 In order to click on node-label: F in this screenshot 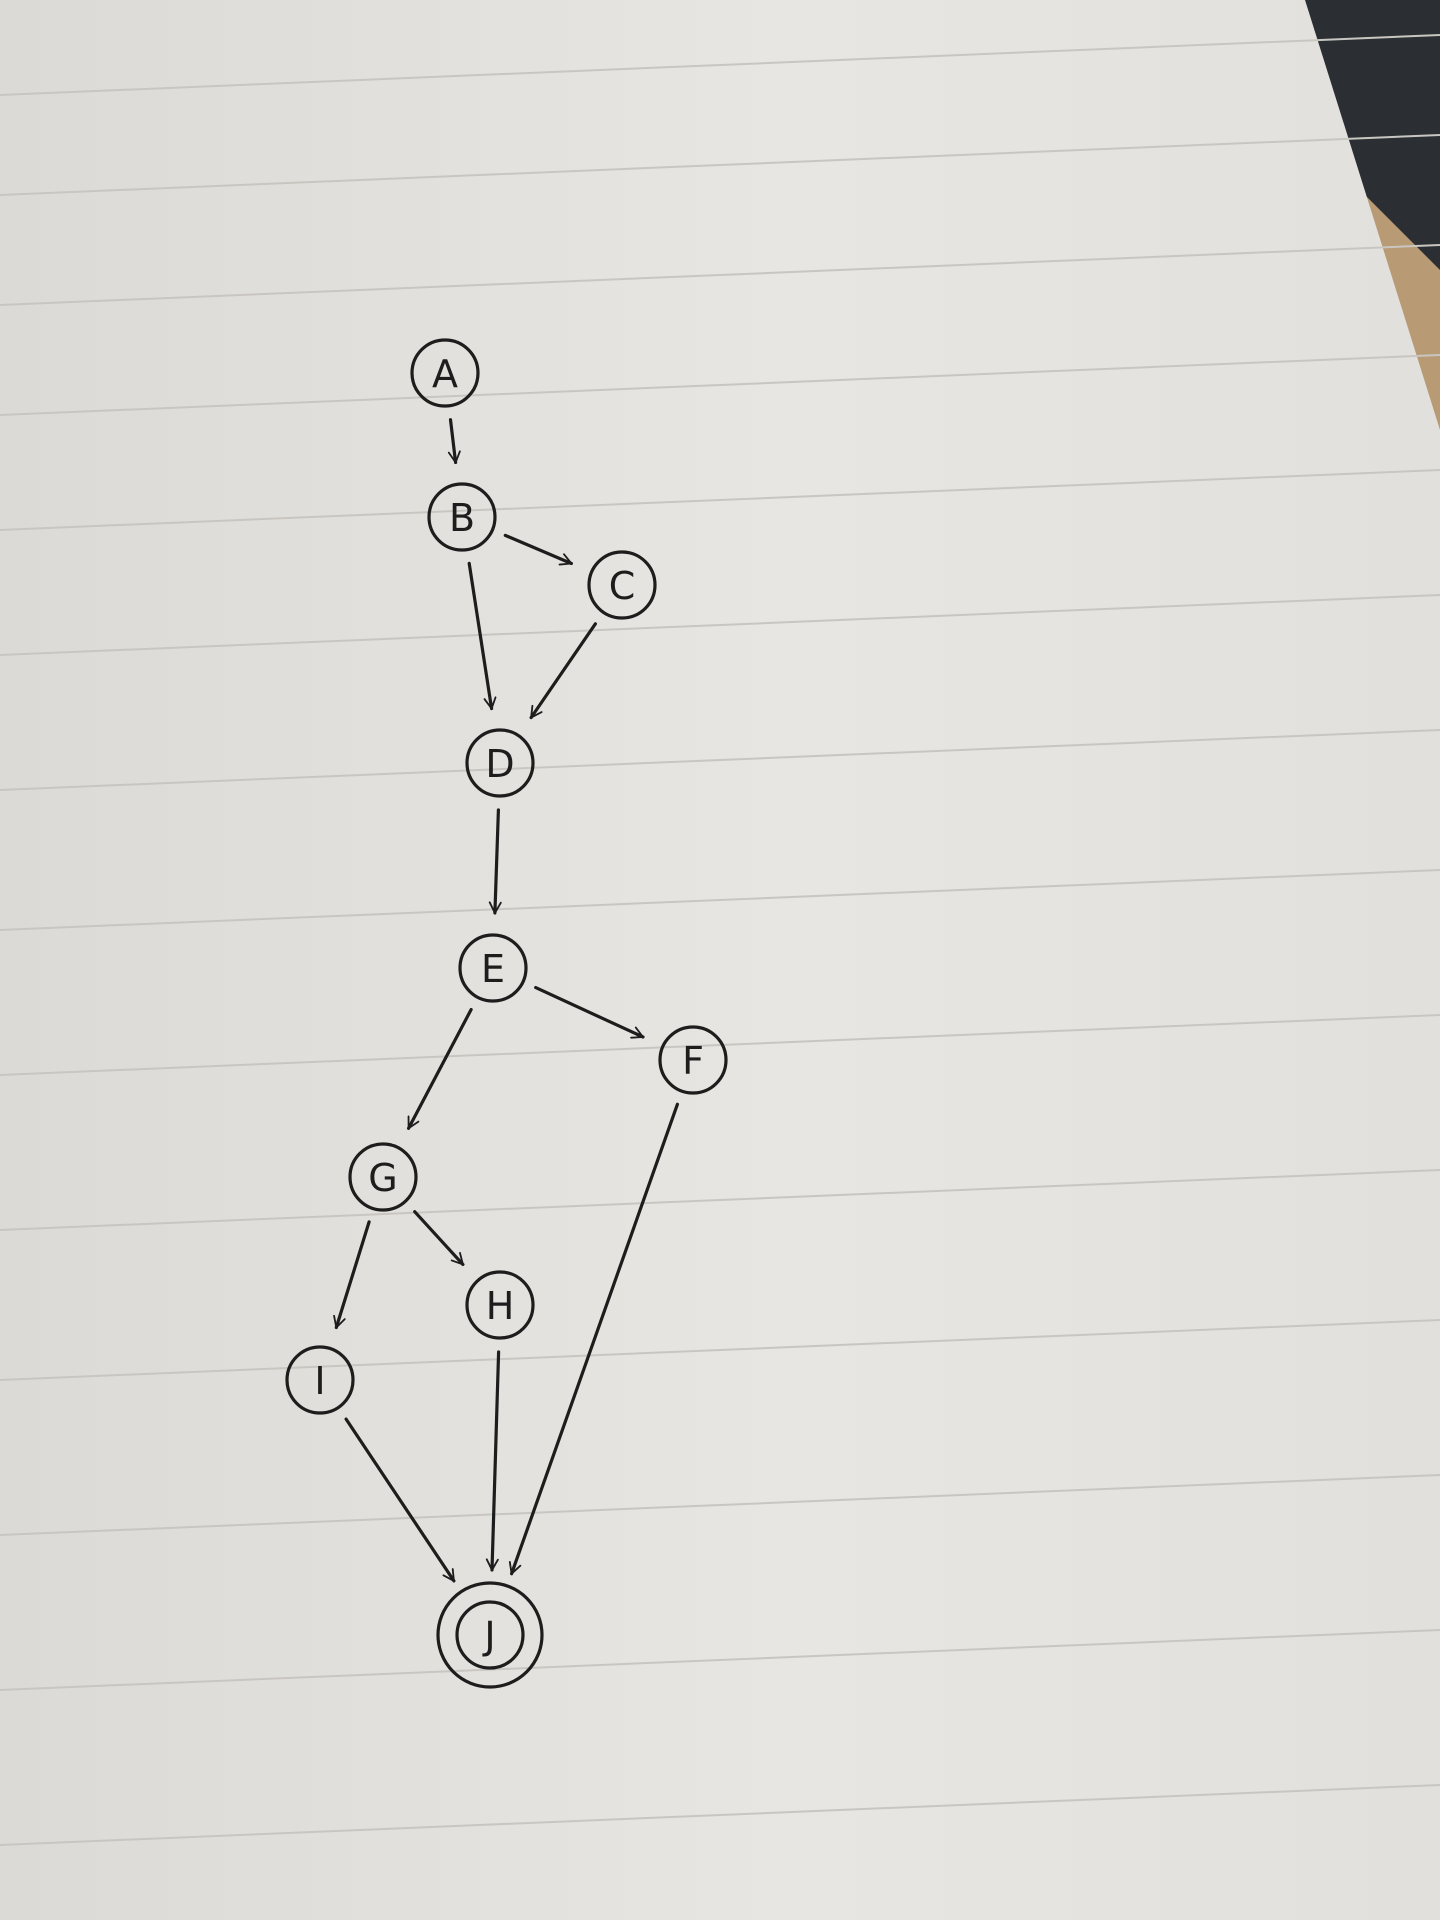, I will do `click(693, 1061)`.